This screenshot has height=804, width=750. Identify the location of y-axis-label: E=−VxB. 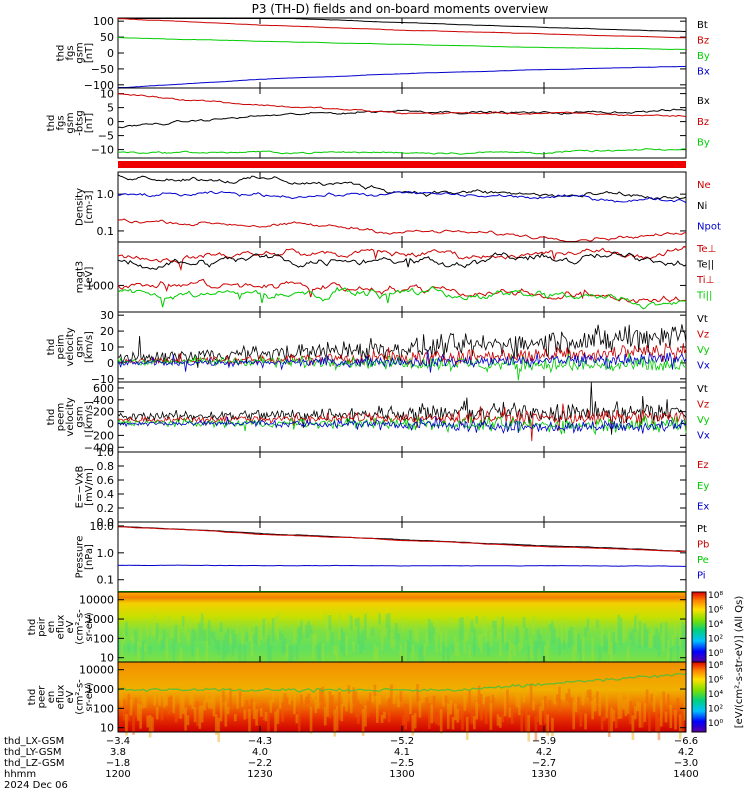
(80, 487).